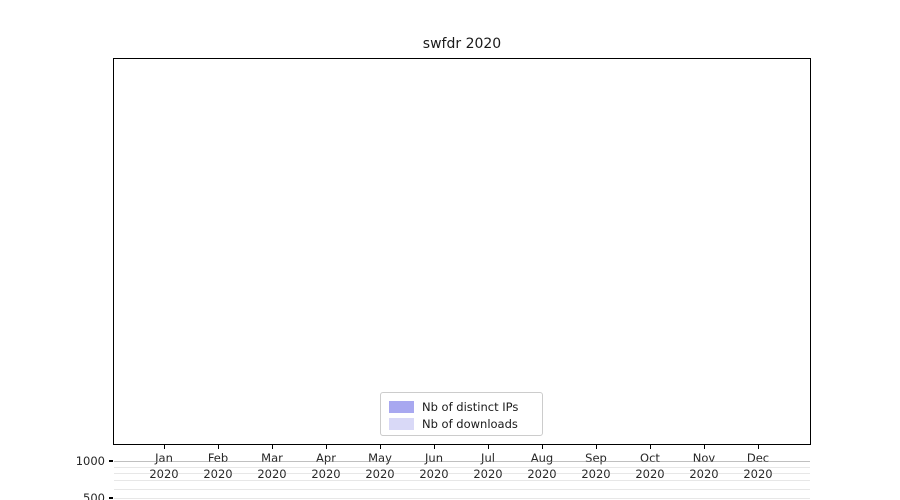 The image size is (900, 500). Describe the element at coordinates (90, 460) in the screenshot. I see `y-tick-label: 1000` at that location.